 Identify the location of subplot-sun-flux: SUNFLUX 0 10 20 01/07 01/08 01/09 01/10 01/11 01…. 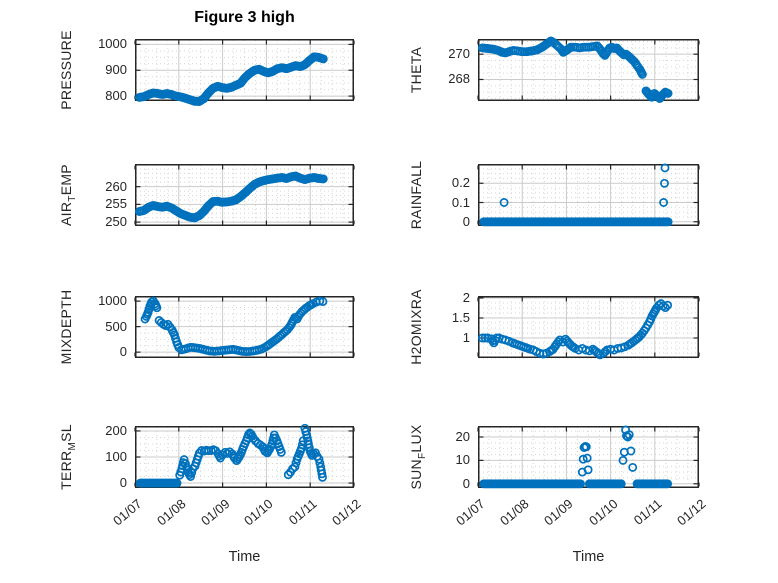
(558, 476).